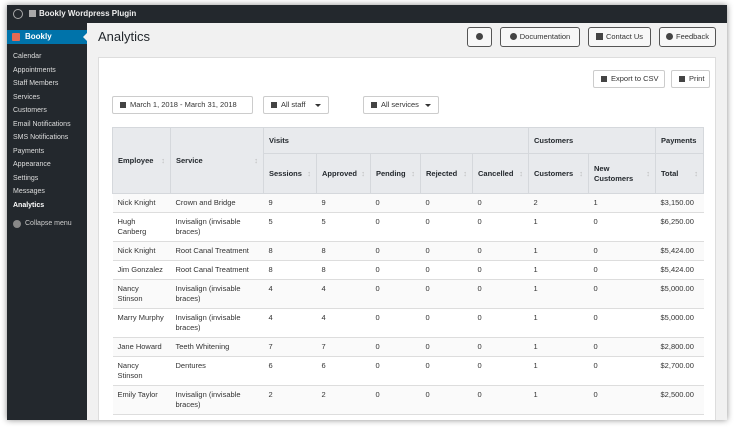 This screenshot has height=427, width=734. Describe the element at coordinates (182, 105) in the screenshot. I see `date-filter: March 1, 2018 - March 31, 2018` at that location.